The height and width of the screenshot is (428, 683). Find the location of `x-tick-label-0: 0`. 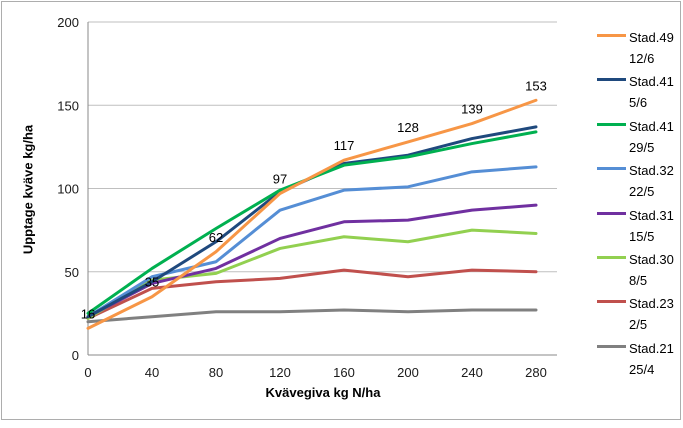

x-tick-label-0: 0 is located at coordinates (87, 372).